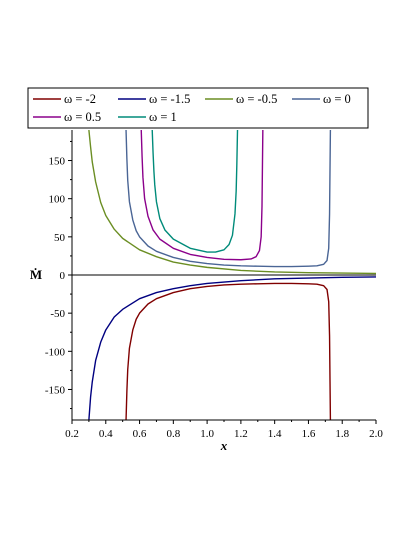 The height and width of the screenshot is (537, 415). I want to click on legend-label: ω = 0.5, so click(82, 117).